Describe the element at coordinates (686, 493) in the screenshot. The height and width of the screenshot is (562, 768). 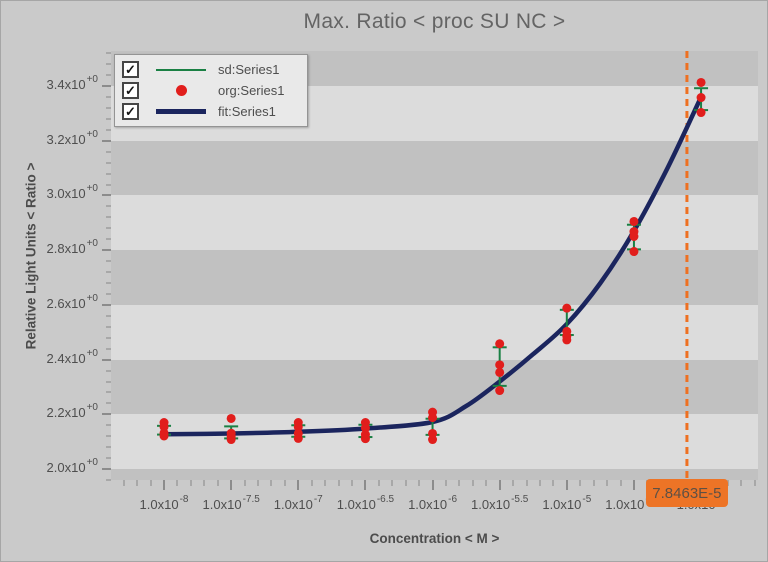
I see `threshold-value-badge: 7.8463E-5` at that location.